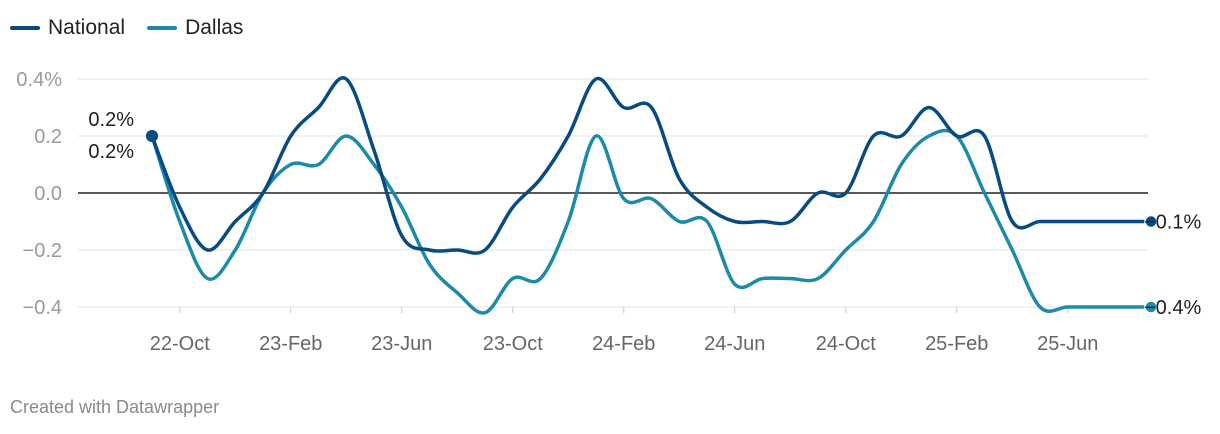 The height and width of the screenshot is (434, 1220). Describe the element at coordinates (1172, 223) in the screenshot. I see `end-label-national: −0.1%` at that location.